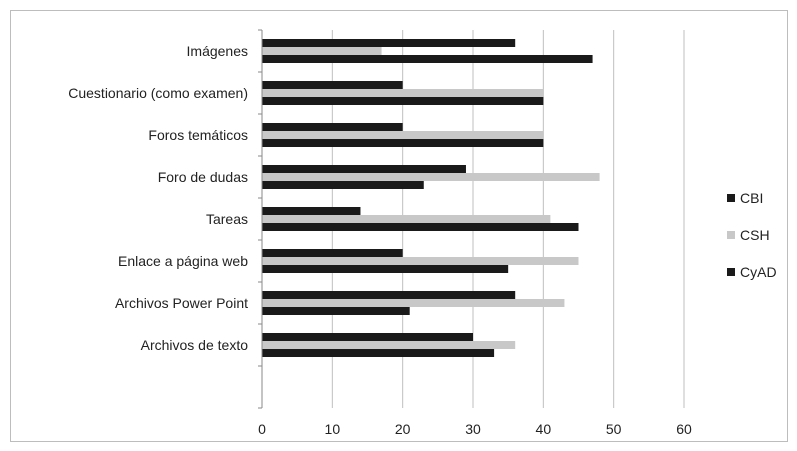 This screenshot has height=451, width=797. I want to click on legend-swatch-csh, so click(731, 235).